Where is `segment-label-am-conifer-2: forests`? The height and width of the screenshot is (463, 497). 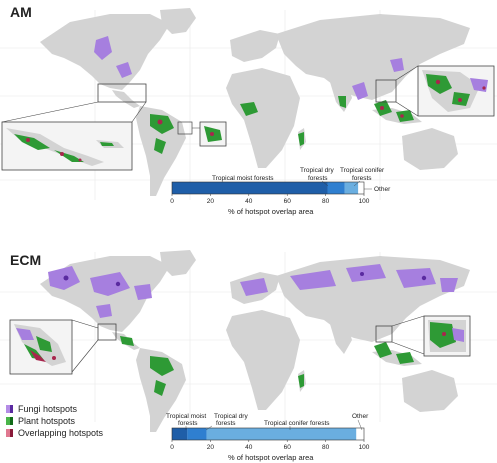
segment-label-am-conifer-2: forests is located at coordinates (362, 178).